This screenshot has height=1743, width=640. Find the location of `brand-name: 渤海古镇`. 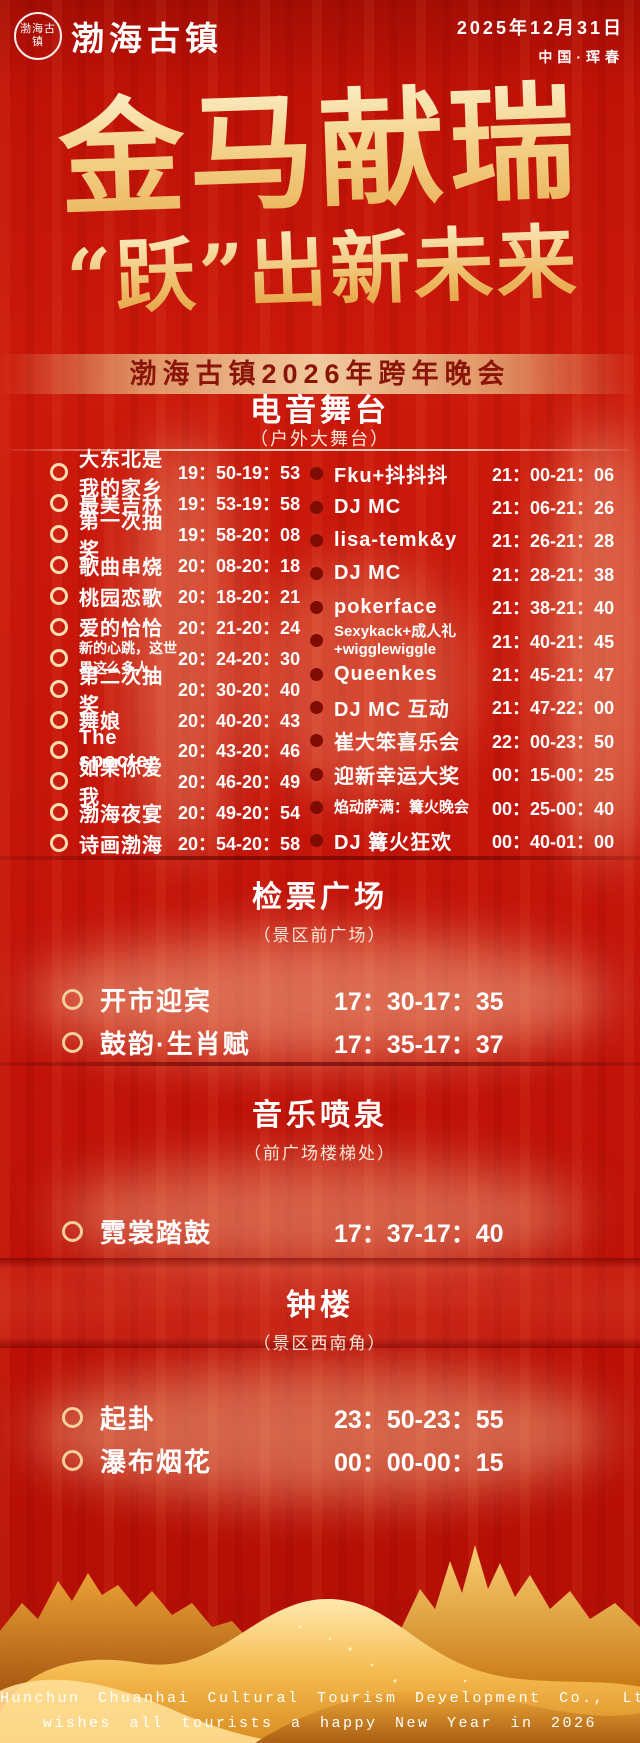

brand-name: 渤海古镇 is located at coordinates (147, 38).